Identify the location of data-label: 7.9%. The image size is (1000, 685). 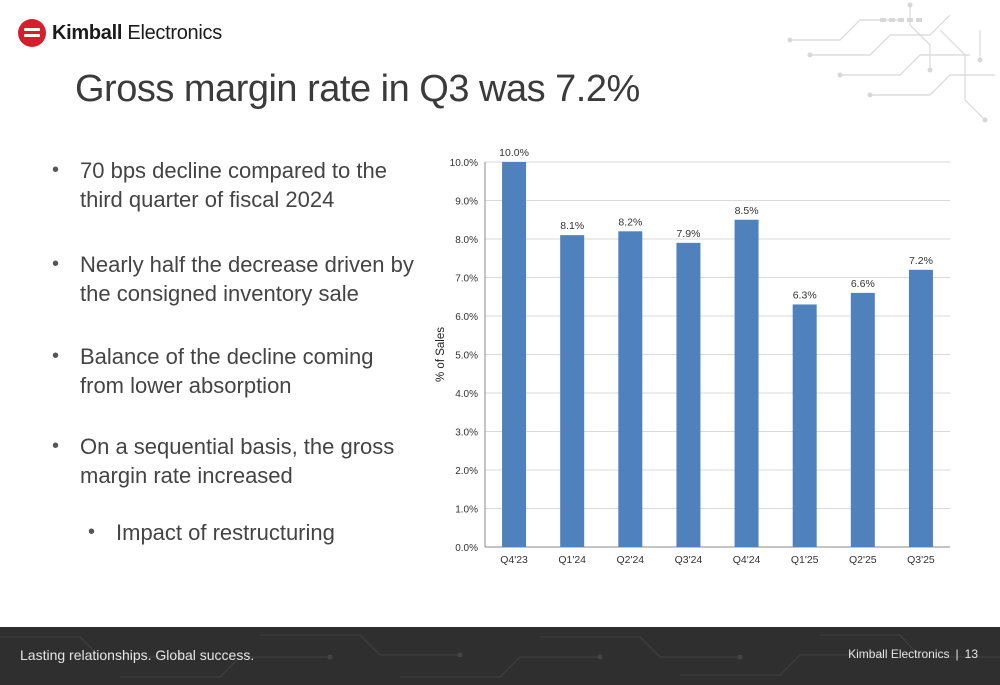
(688, 234).